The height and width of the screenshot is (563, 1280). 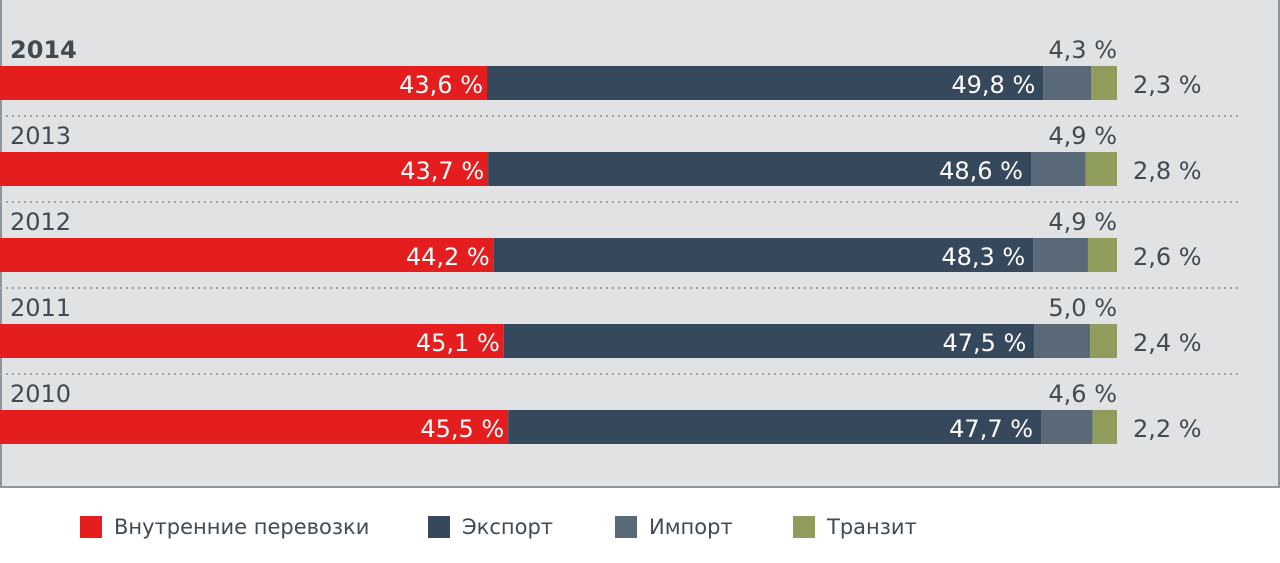 I want to click on data-label-transit: 2,3 %, so click(x=1167, y=85).